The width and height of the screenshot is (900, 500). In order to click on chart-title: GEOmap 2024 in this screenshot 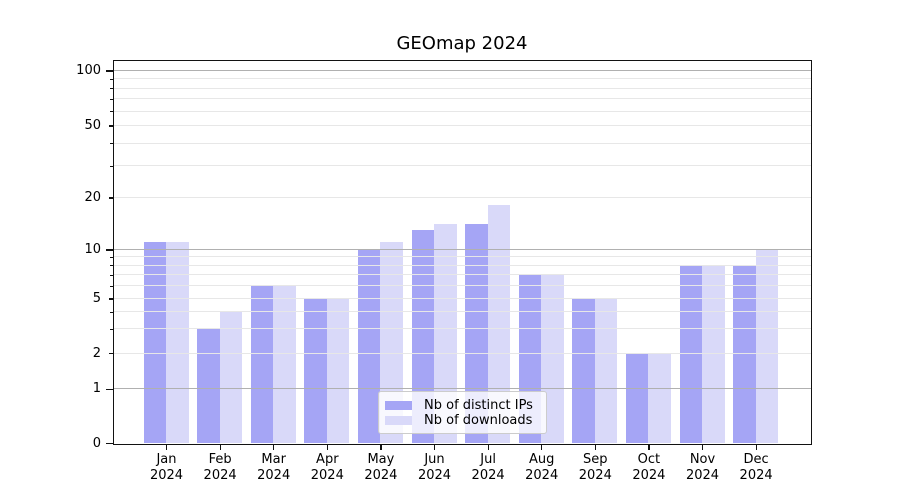, I will do `click(462, 43)`.